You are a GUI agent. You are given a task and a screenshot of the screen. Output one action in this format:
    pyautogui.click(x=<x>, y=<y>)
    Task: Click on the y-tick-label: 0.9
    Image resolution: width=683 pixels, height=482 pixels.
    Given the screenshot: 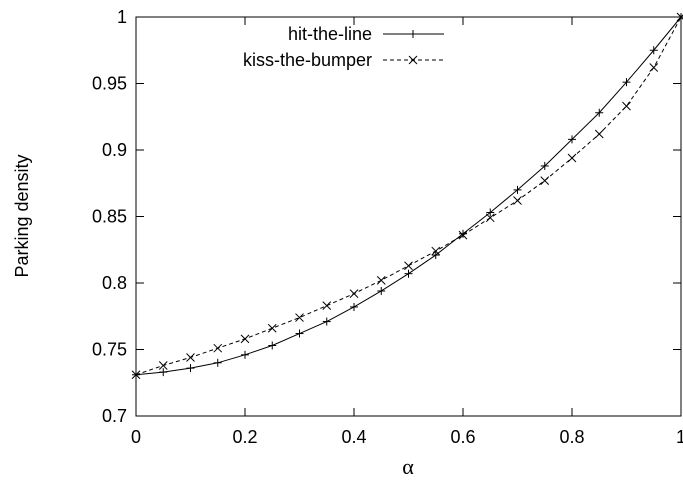 What is the action you would take?
    pyautogui.click(x=114, y=150)
    